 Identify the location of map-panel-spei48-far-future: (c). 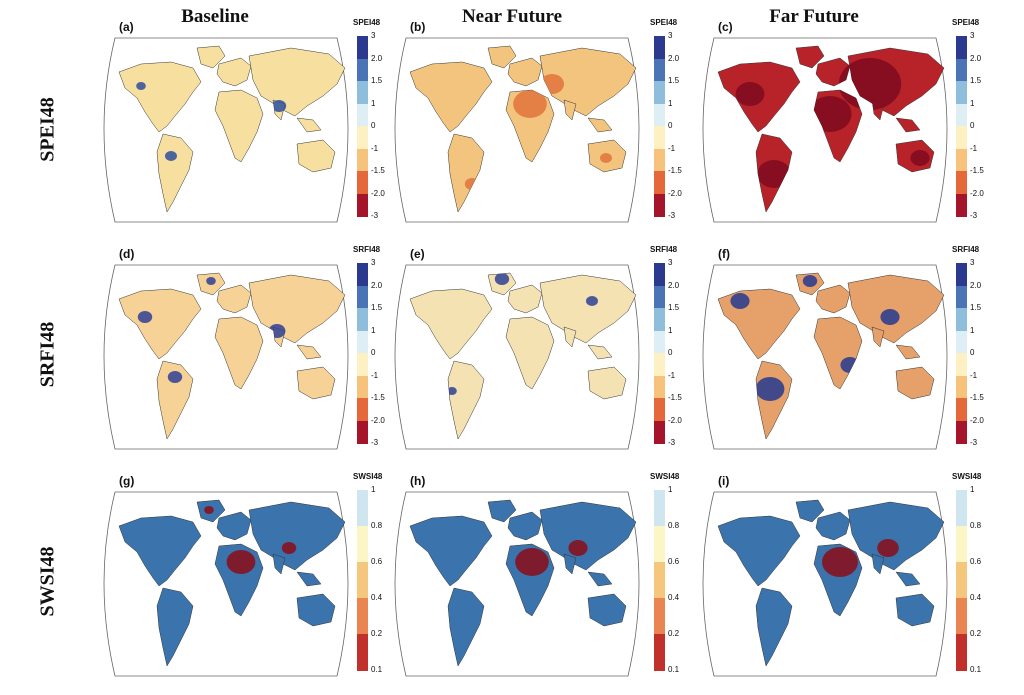
(841, 124).